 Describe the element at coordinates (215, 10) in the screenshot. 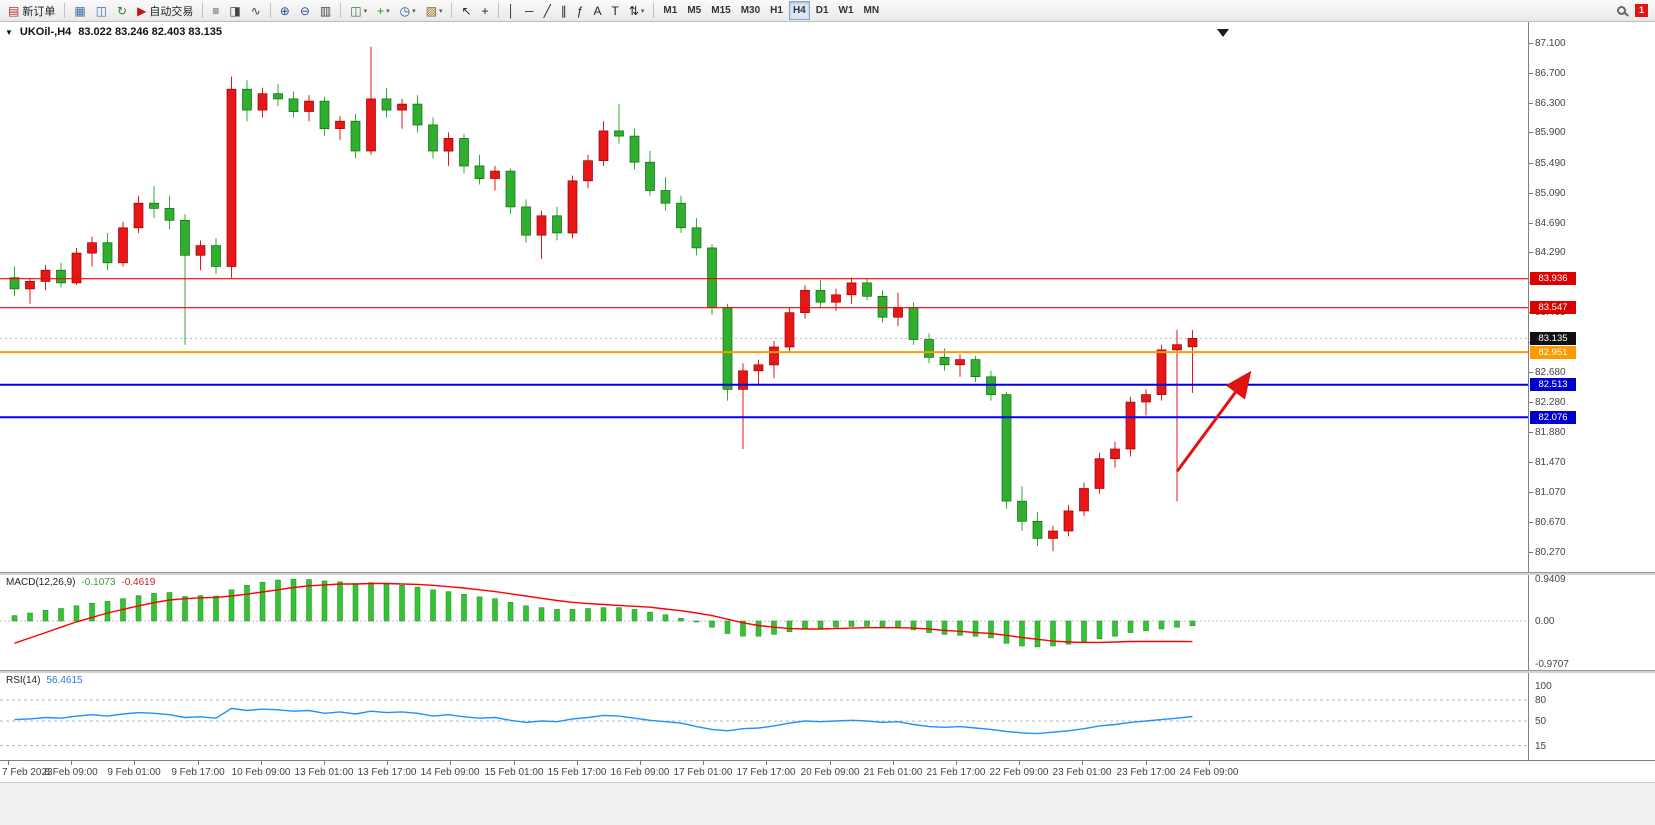

I see `bar-chart-button: ≡` at that location.